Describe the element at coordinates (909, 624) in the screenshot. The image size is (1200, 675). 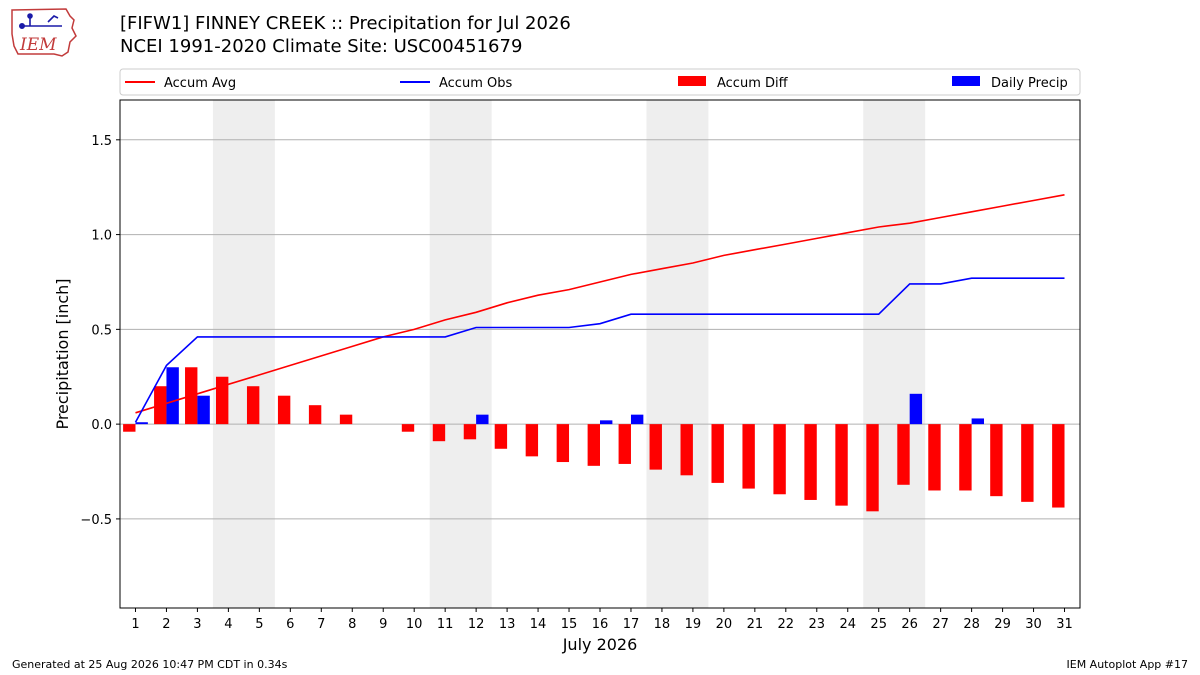
I see `x-tick-label: 26` at that location.